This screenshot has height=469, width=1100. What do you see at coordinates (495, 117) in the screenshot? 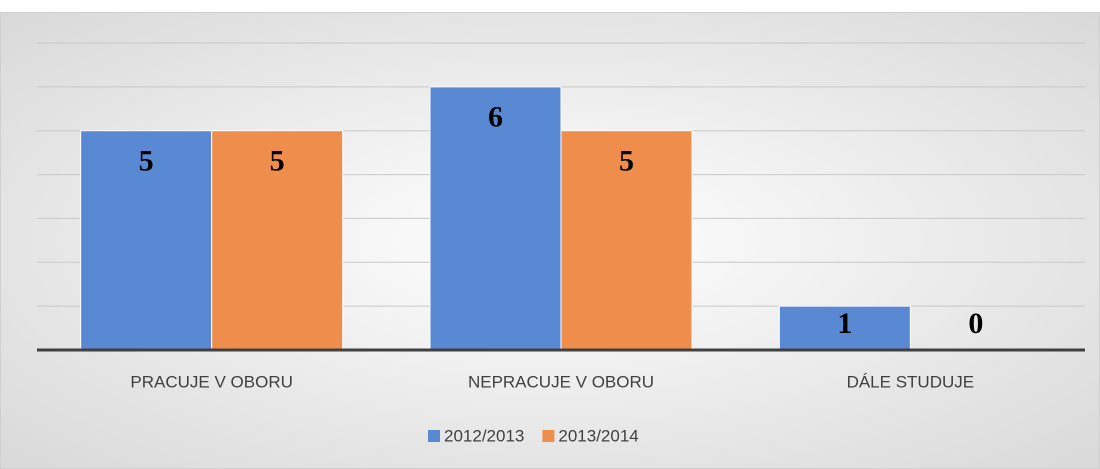
I see `data-label: 6` at bounding box center [495, 117].